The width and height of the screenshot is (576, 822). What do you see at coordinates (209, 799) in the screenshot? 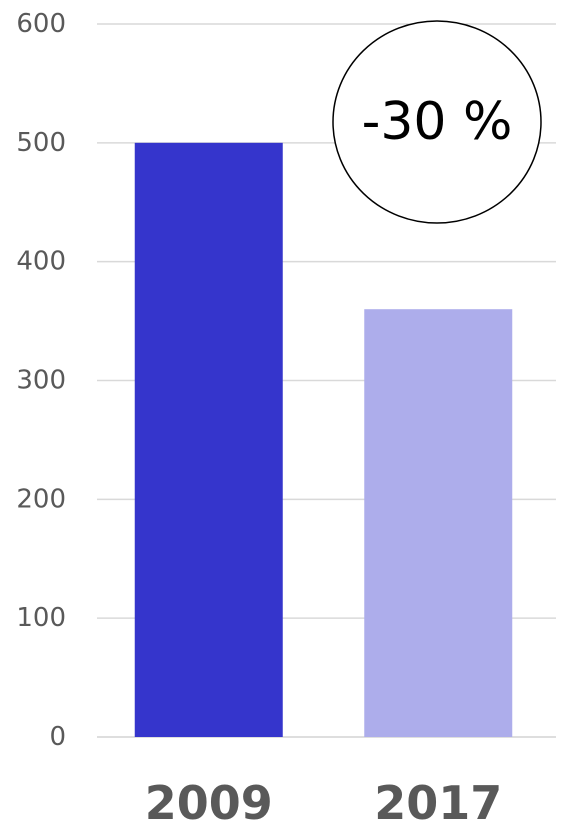
I see `x-category-label: 2009` at bounding box center [209, 799].